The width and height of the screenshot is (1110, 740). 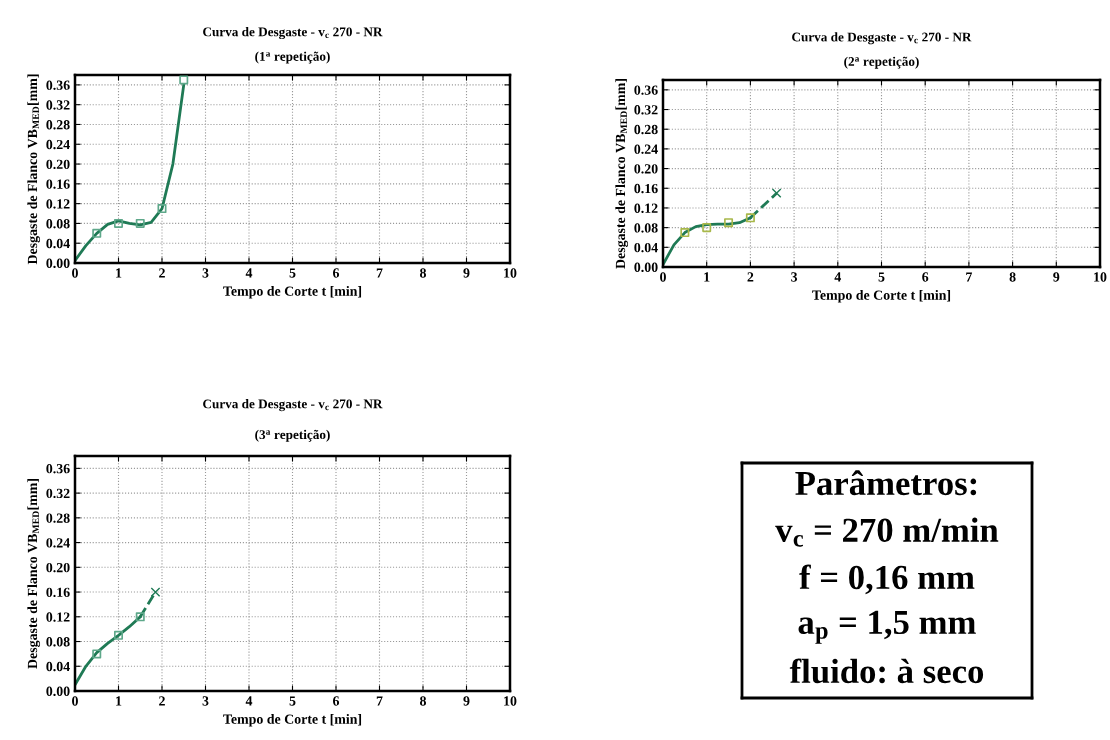 What do you see at coordinates (292, 57) in the screenshot?
I see `chart-subtitle: (1$^{a}$ repetição)` at bounding box center [292, 57].